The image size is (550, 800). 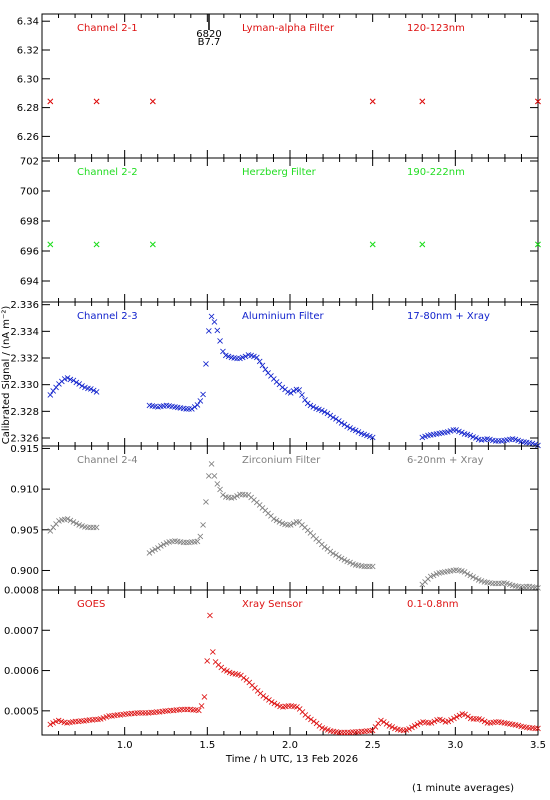 What do you see at coordinates (455, 745) in the screenshot?
I see `x-tick-label: 3.0` at bounding box center [455, 745].